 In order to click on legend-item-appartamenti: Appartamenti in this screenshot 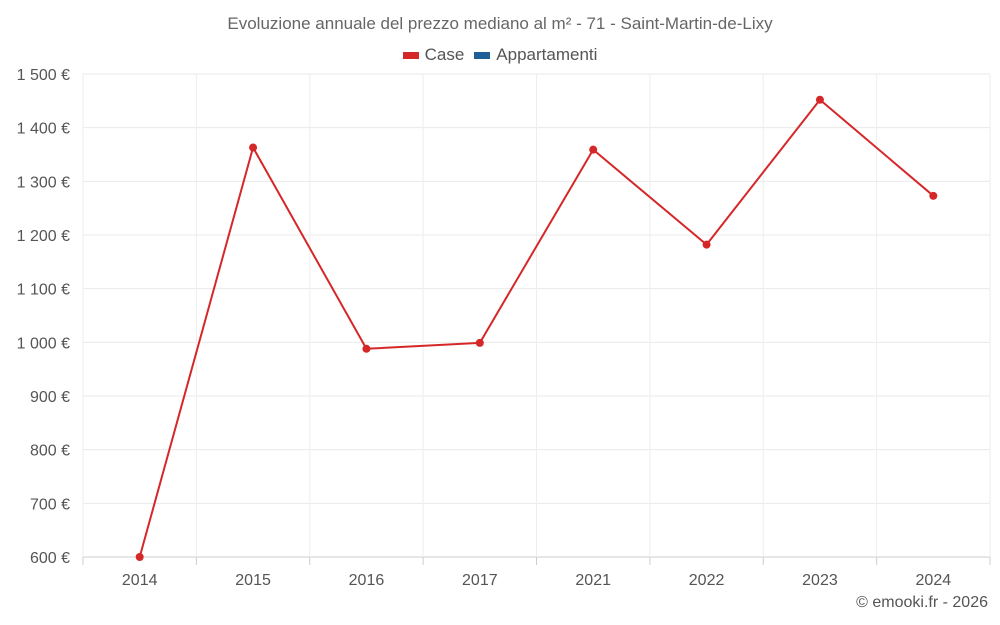, I will do `click(535, 55)`.